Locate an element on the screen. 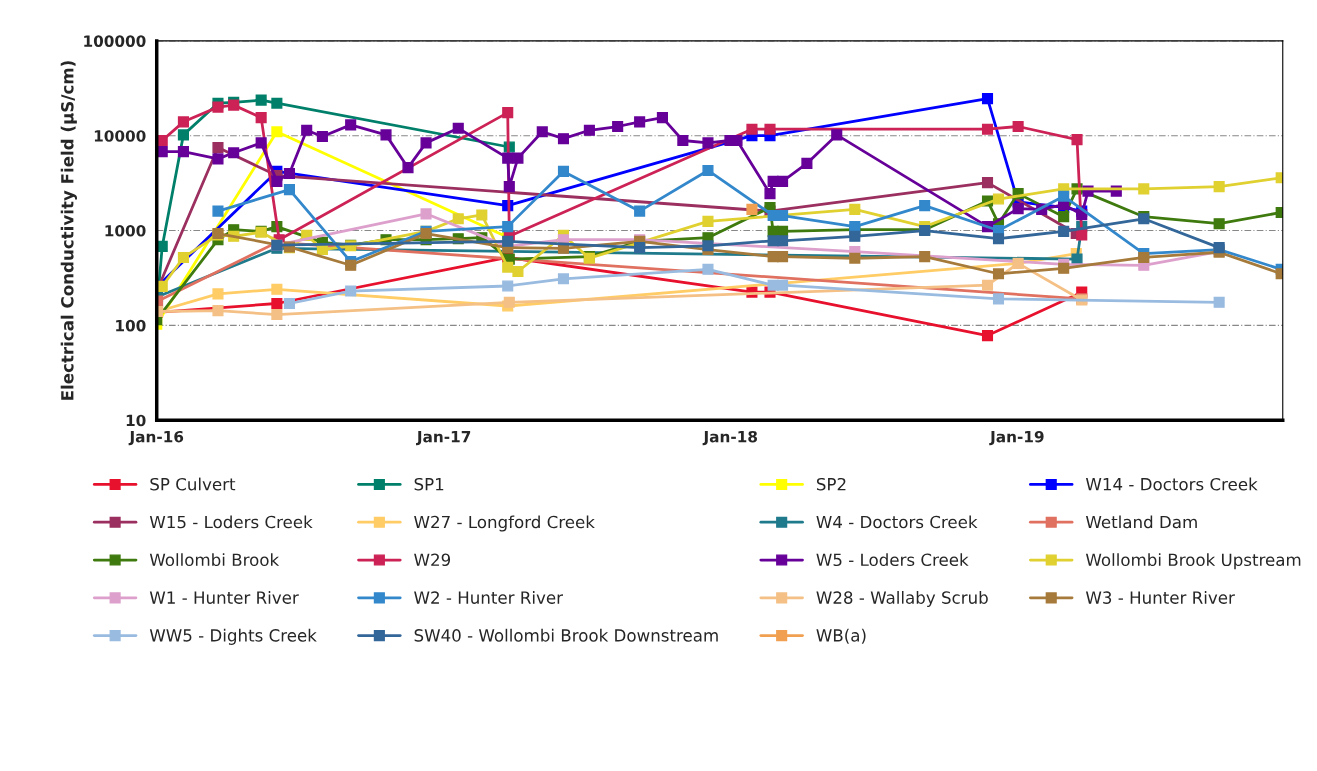  y-tick-label: 100000 is located at coordinates (115, 41).